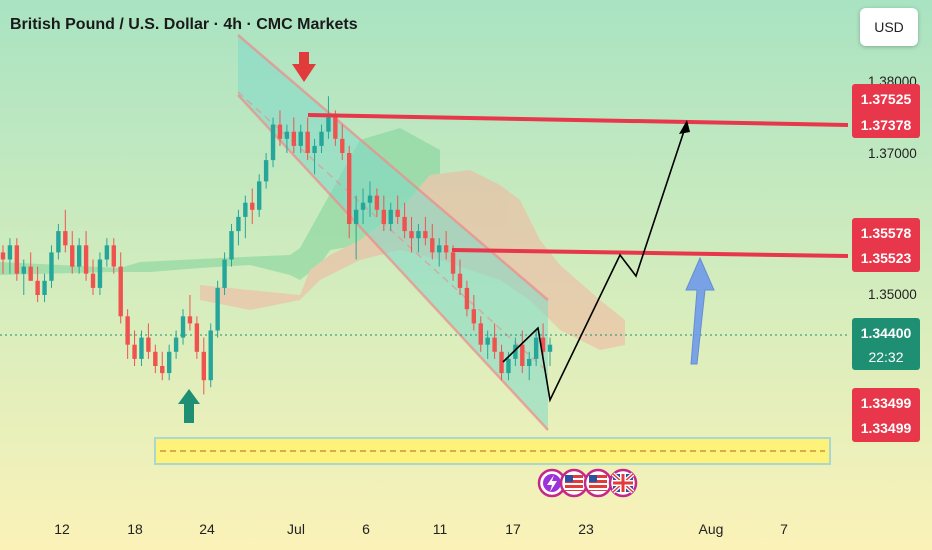 The height and width of the screenshot is (550, 932). I want to click on y-tick-1-35000: 1.35000, so click(892, 294).